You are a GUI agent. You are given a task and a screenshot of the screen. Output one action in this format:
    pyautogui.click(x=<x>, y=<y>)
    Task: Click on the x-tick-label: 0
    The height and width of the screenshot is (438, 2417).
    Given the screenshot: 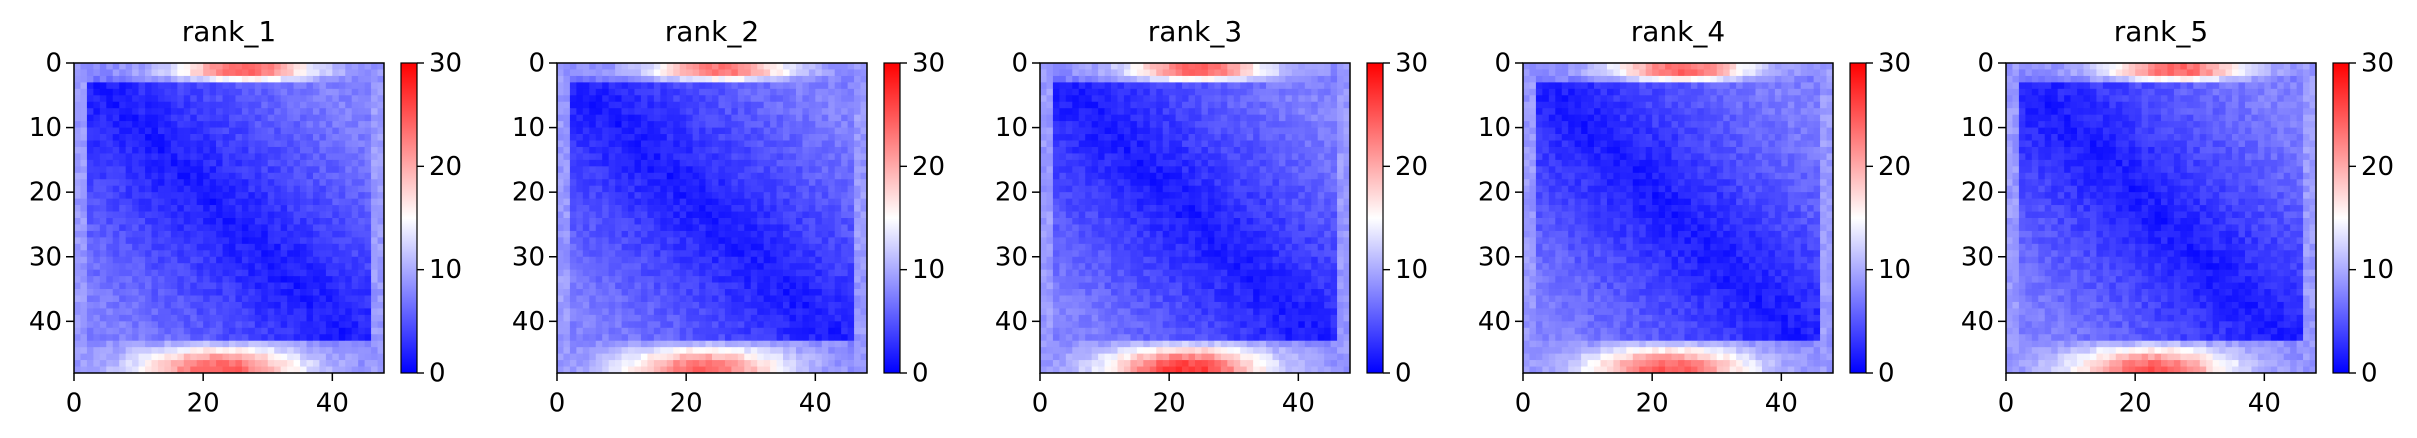 What is the action you would take?
    pyautogui.click(x=557, y=404)
    